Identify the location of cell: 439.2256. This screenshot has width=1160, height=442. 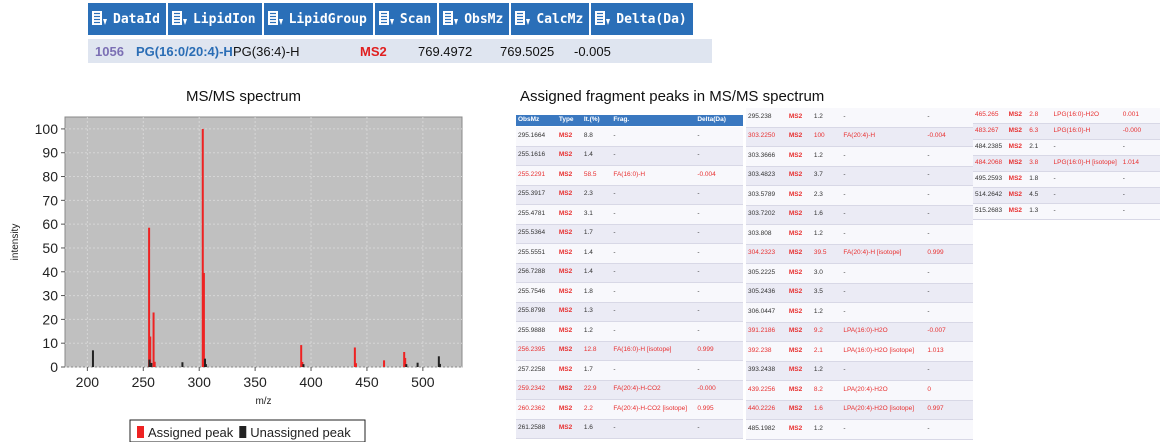
(762, 389).